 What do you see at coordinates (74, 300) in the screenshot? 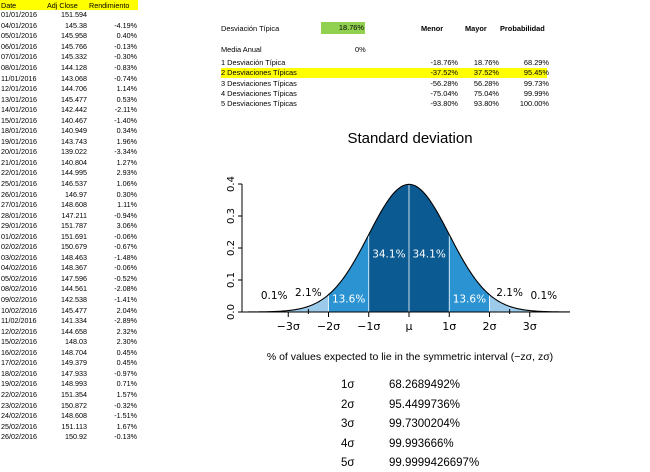
I see `adj-close-cell: 142.538` at bounding box center [74, 300].